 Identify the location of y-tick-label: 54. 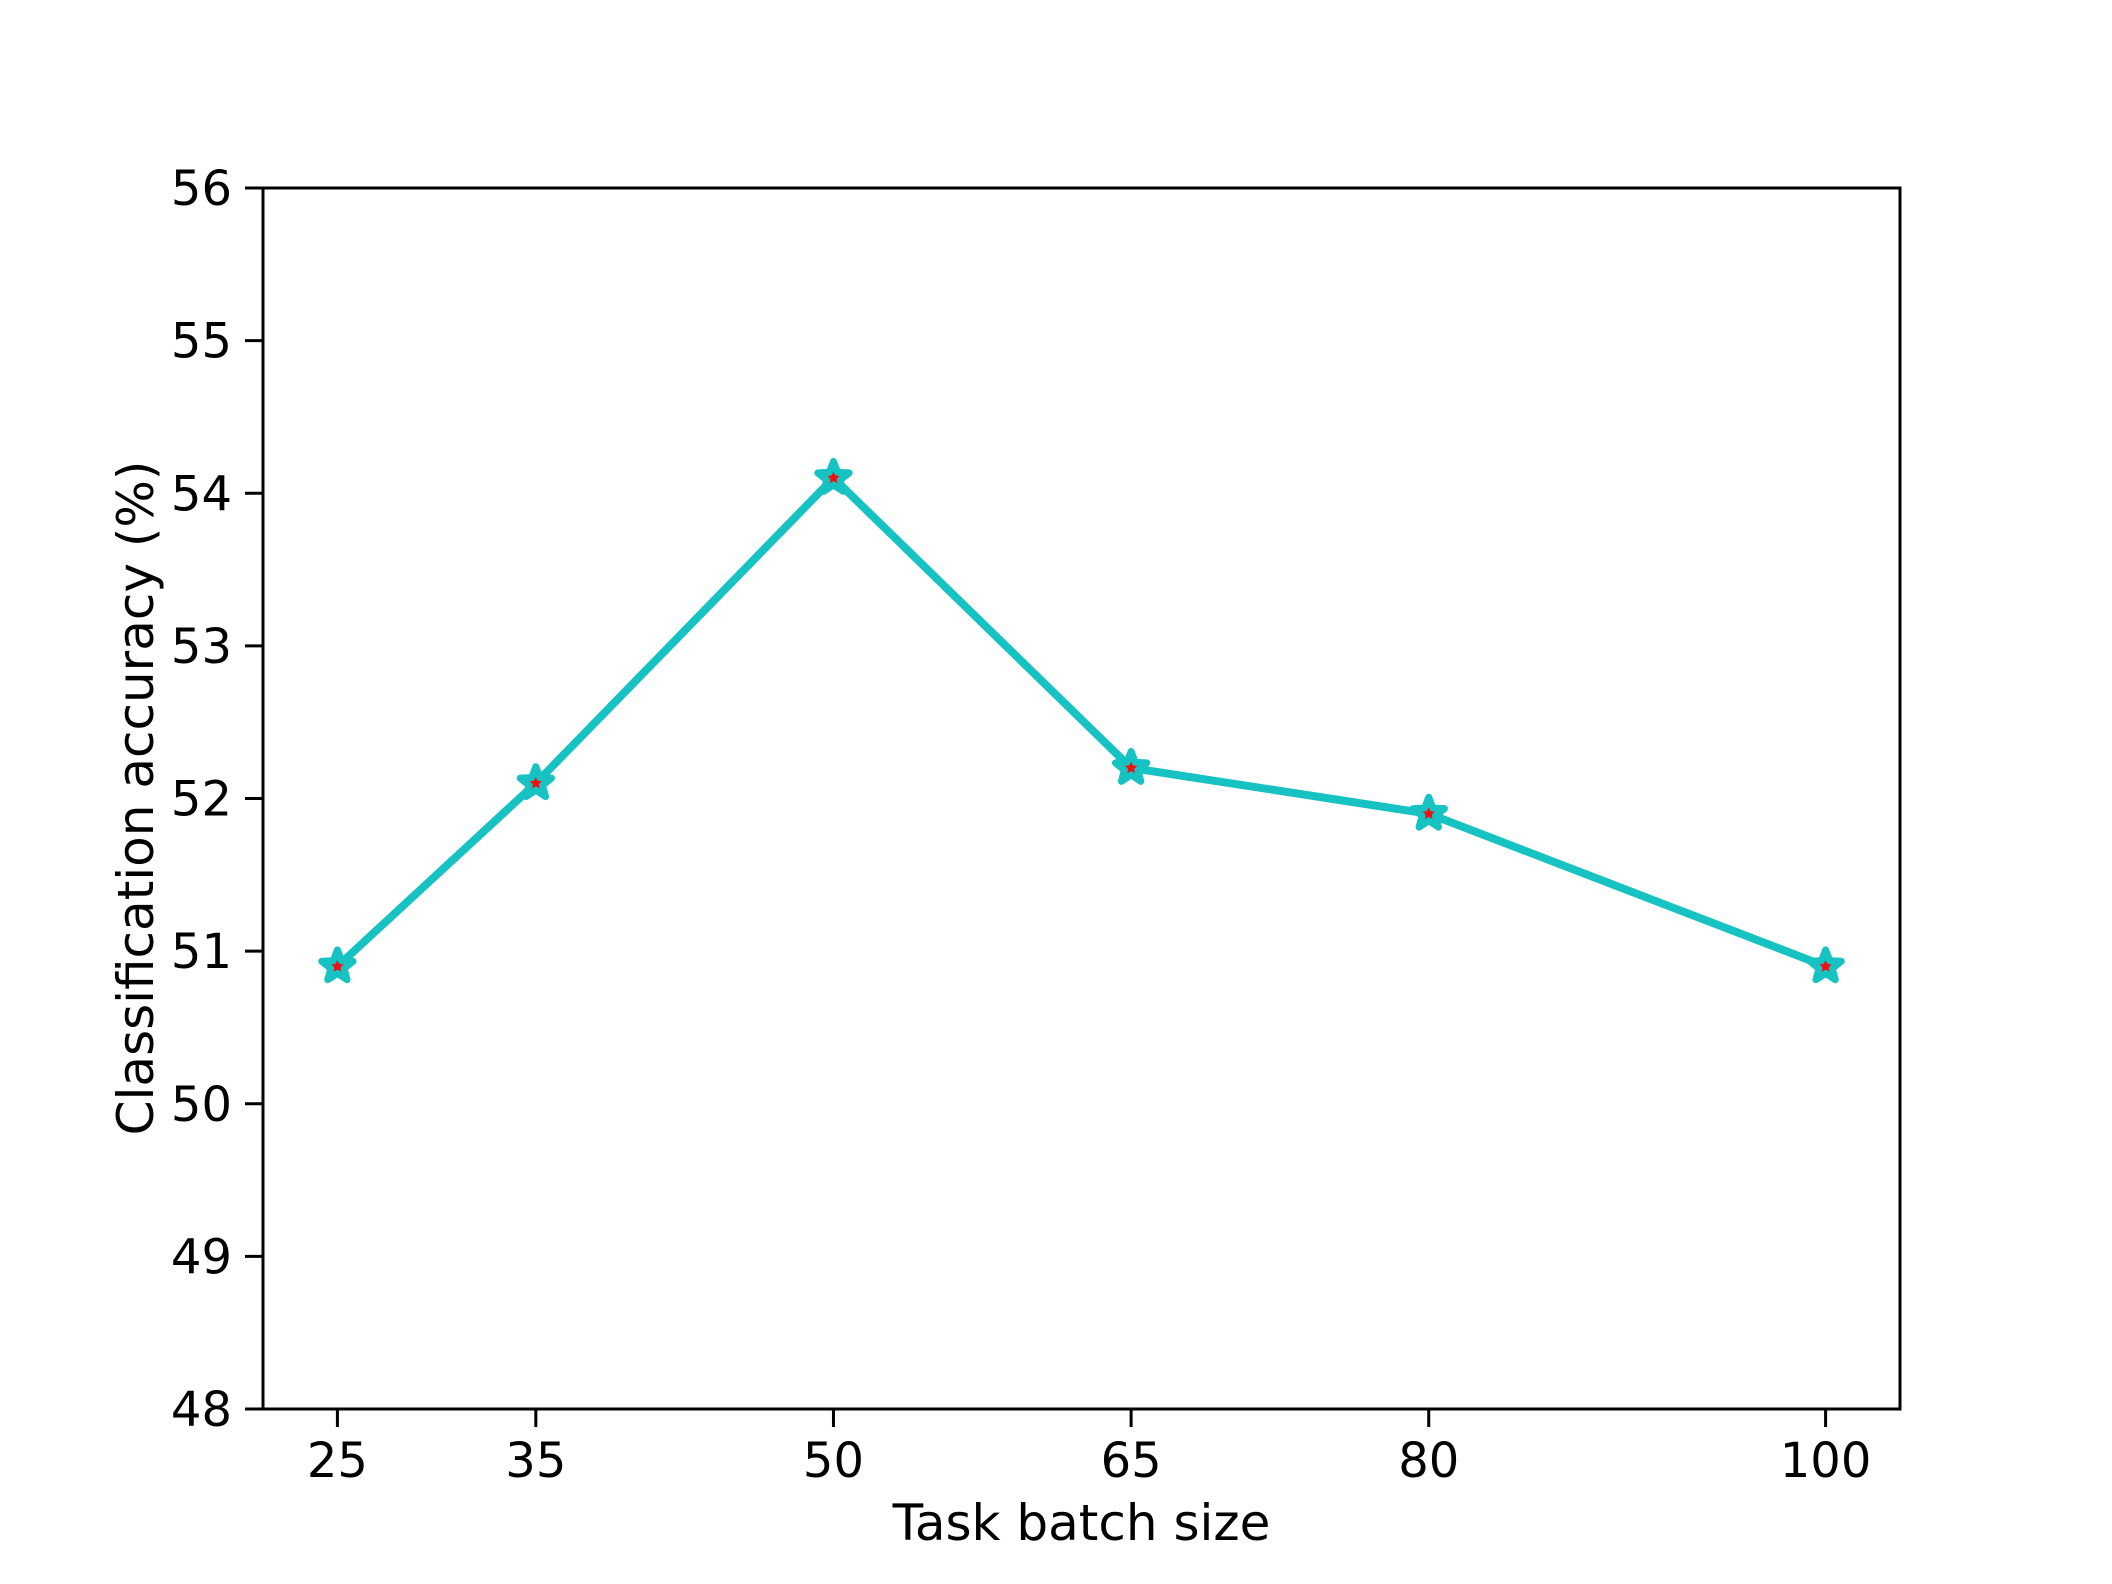
(201, 494).